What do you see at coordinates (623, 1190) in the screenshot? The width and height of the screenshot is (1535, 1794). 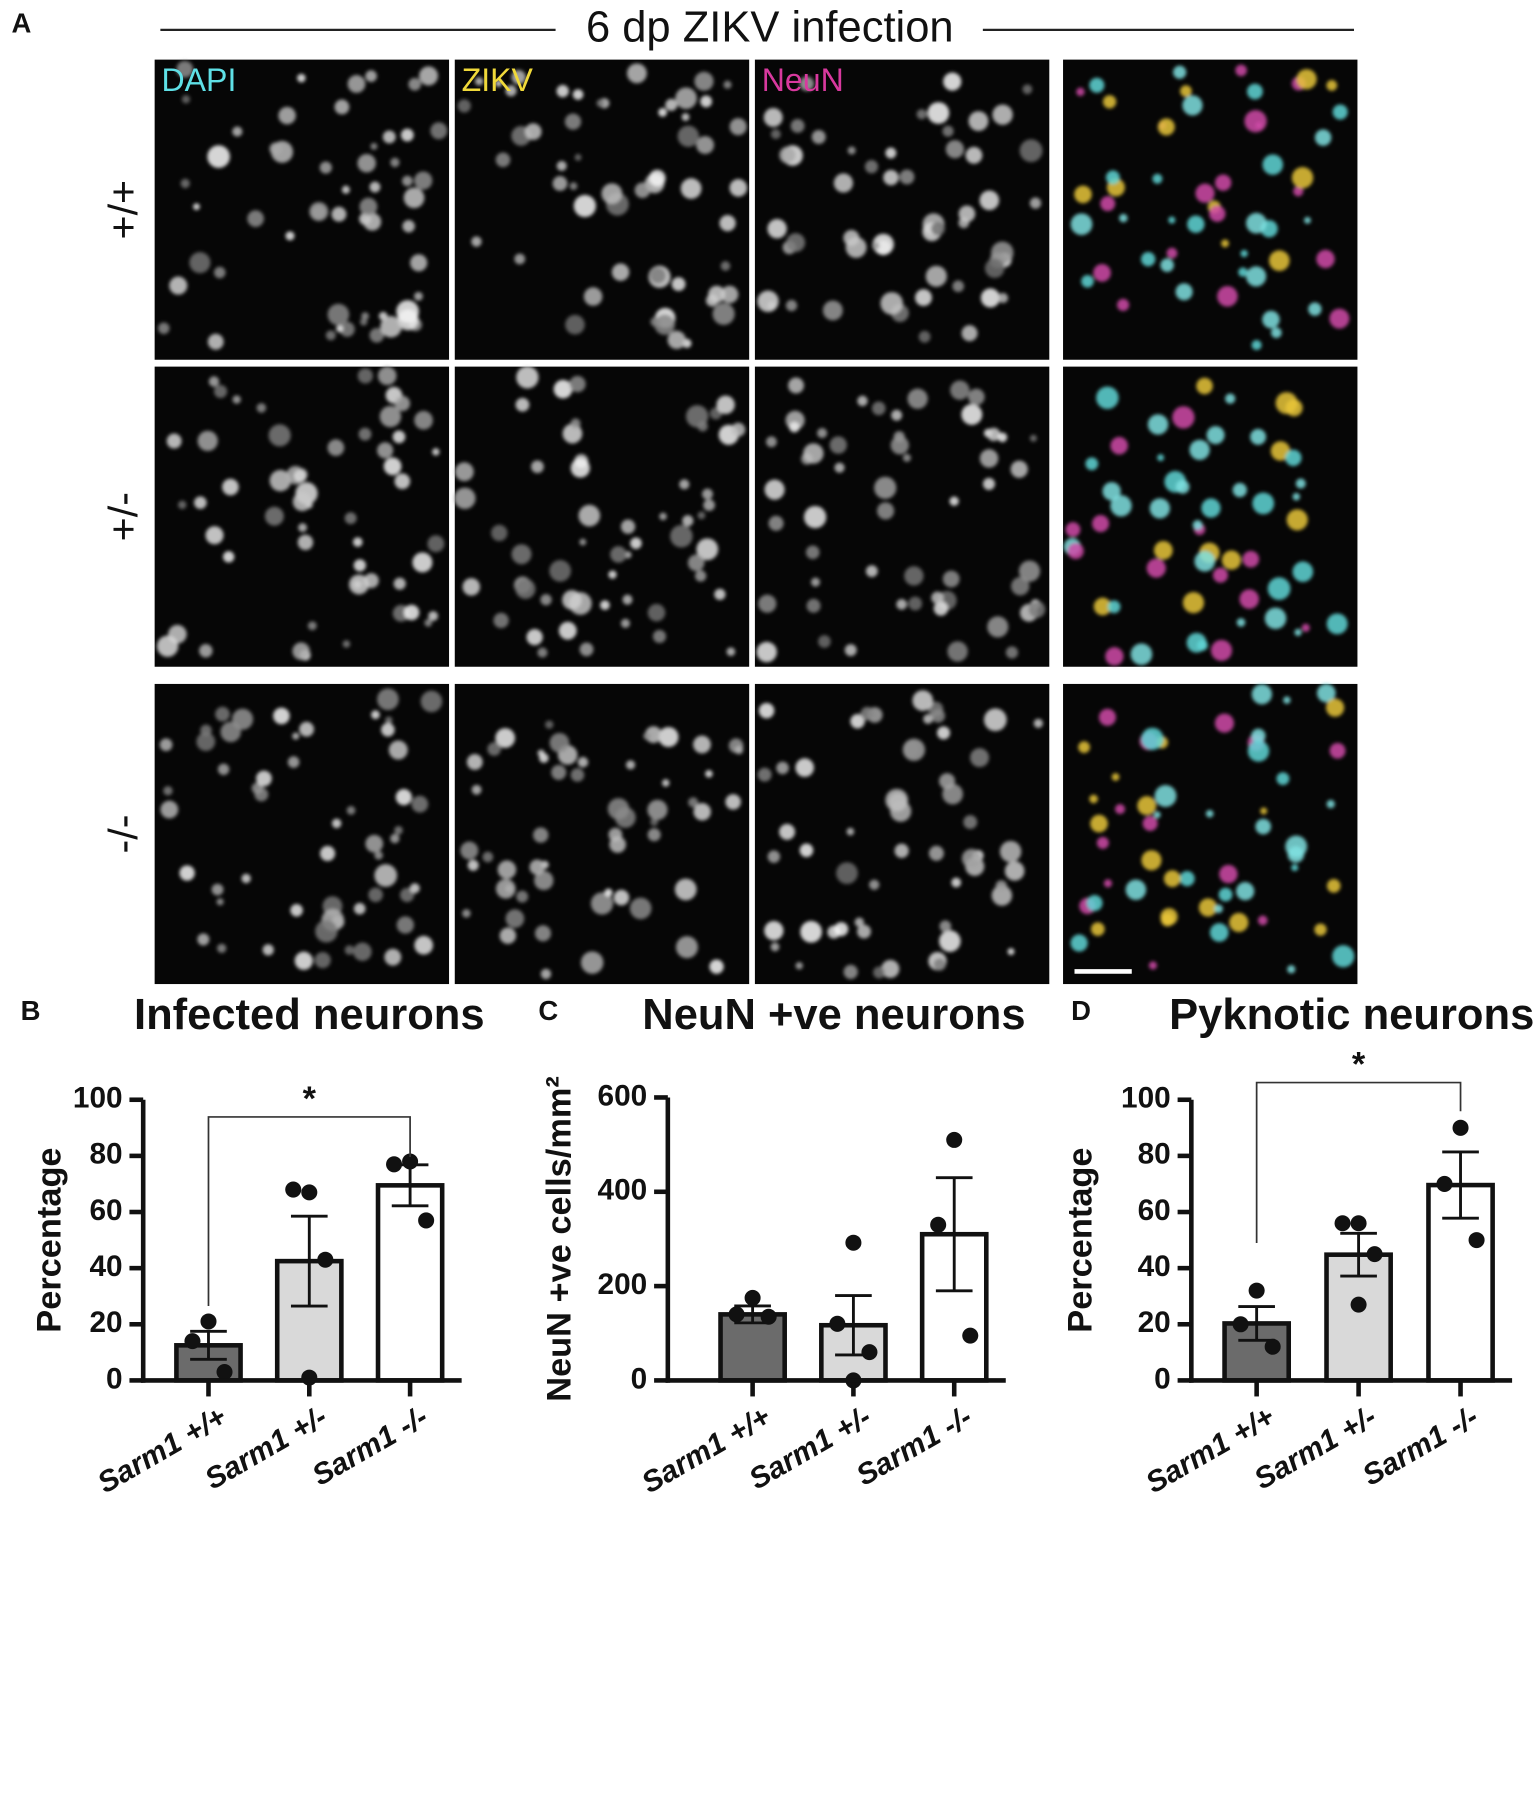 I see `y-tick-label: 400` at bounding box center [623, 1190].